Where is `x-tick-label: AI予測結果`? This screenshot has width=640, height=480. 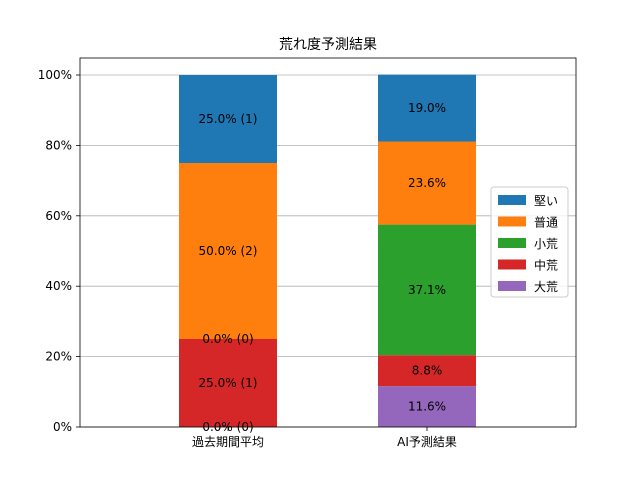
x-tick-label: AI予測結果 is located at coordinates (427, 442).